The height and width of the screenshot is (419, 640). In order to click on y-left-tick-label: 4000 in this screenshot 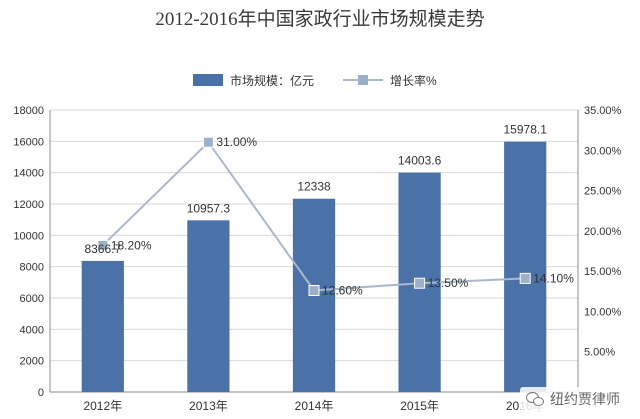, I will do `click(32, 330)`.